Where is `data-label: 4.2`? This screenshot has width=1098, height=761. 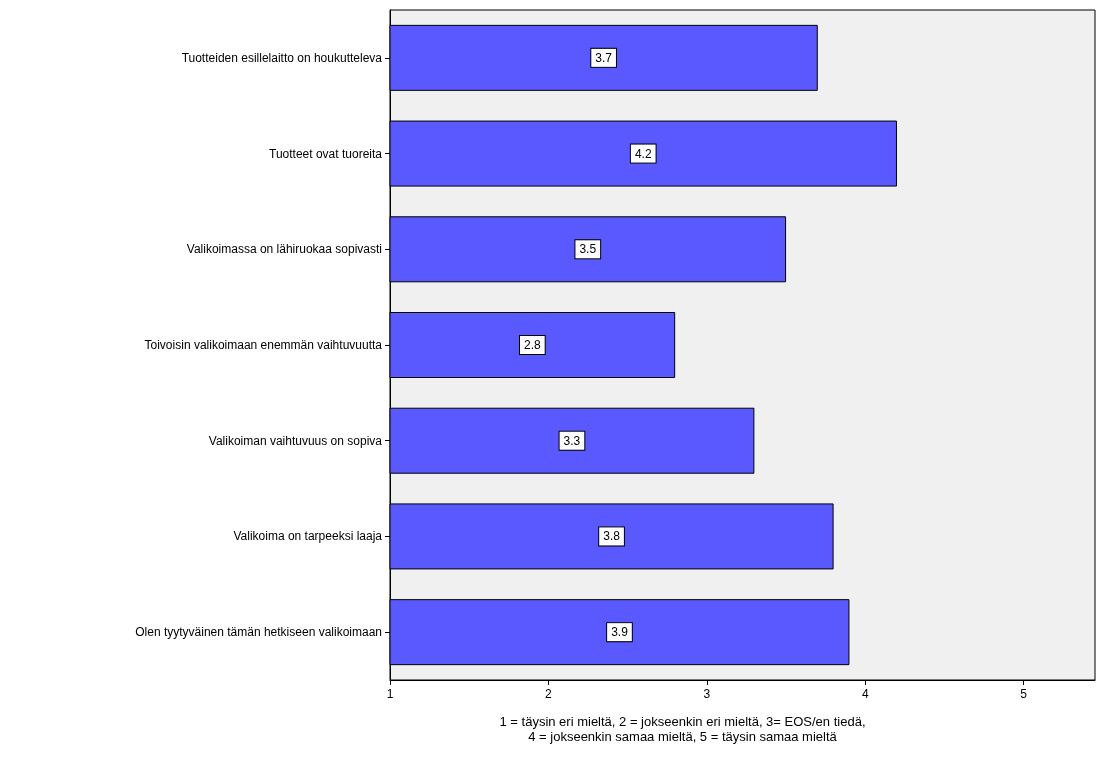
data-label: 4.2 is located at coordinates (643, 153).